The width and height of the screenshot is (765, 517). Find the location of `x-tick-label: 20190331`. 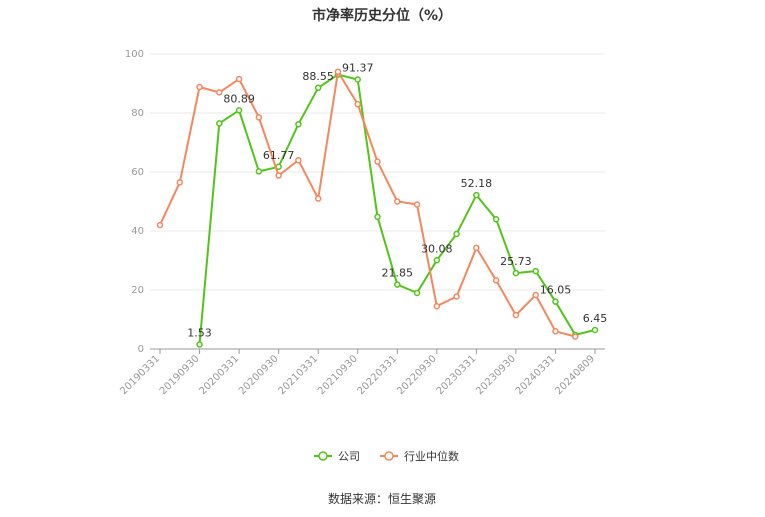

x-tick-label: 20190331 is located at coordinates (140, 375).